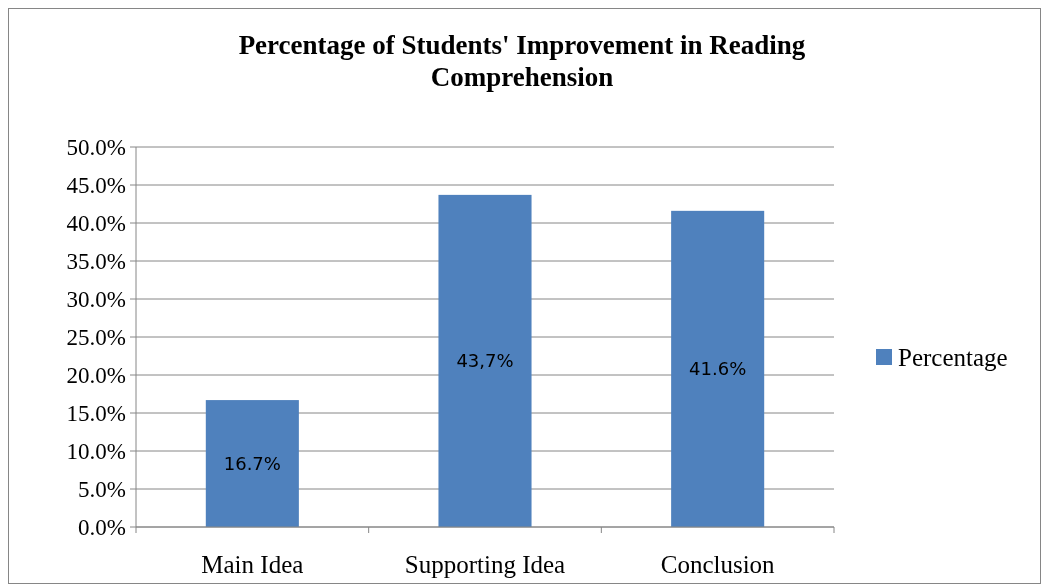  I want to click on data-label: 41.6%, so click(718, 368).